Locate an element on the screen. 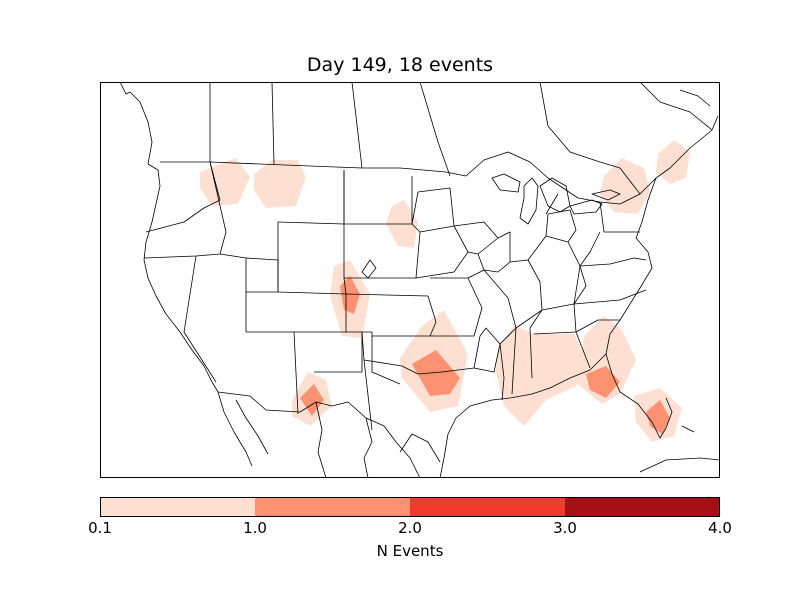  event-area-montana is located at coordinates (280, 184).